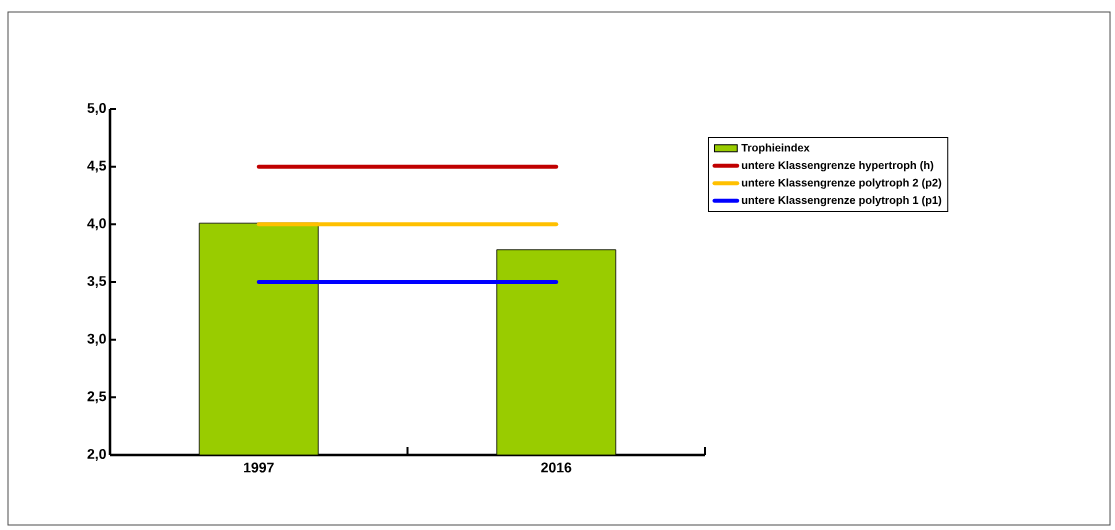 This screenshot has width=1115, height=530. What do you see at coordinates (97, 282) in the screenshot?
I see `y-tick-label: 3,5` at bounding box center [97, 282].